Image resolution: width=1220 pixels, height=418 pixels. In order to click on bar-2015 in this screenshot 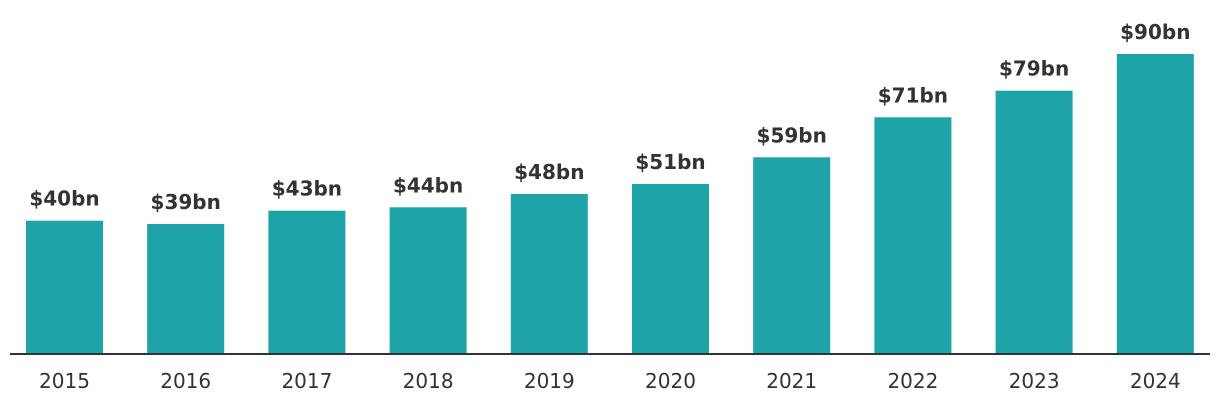, I will do `click(64, 287)`.